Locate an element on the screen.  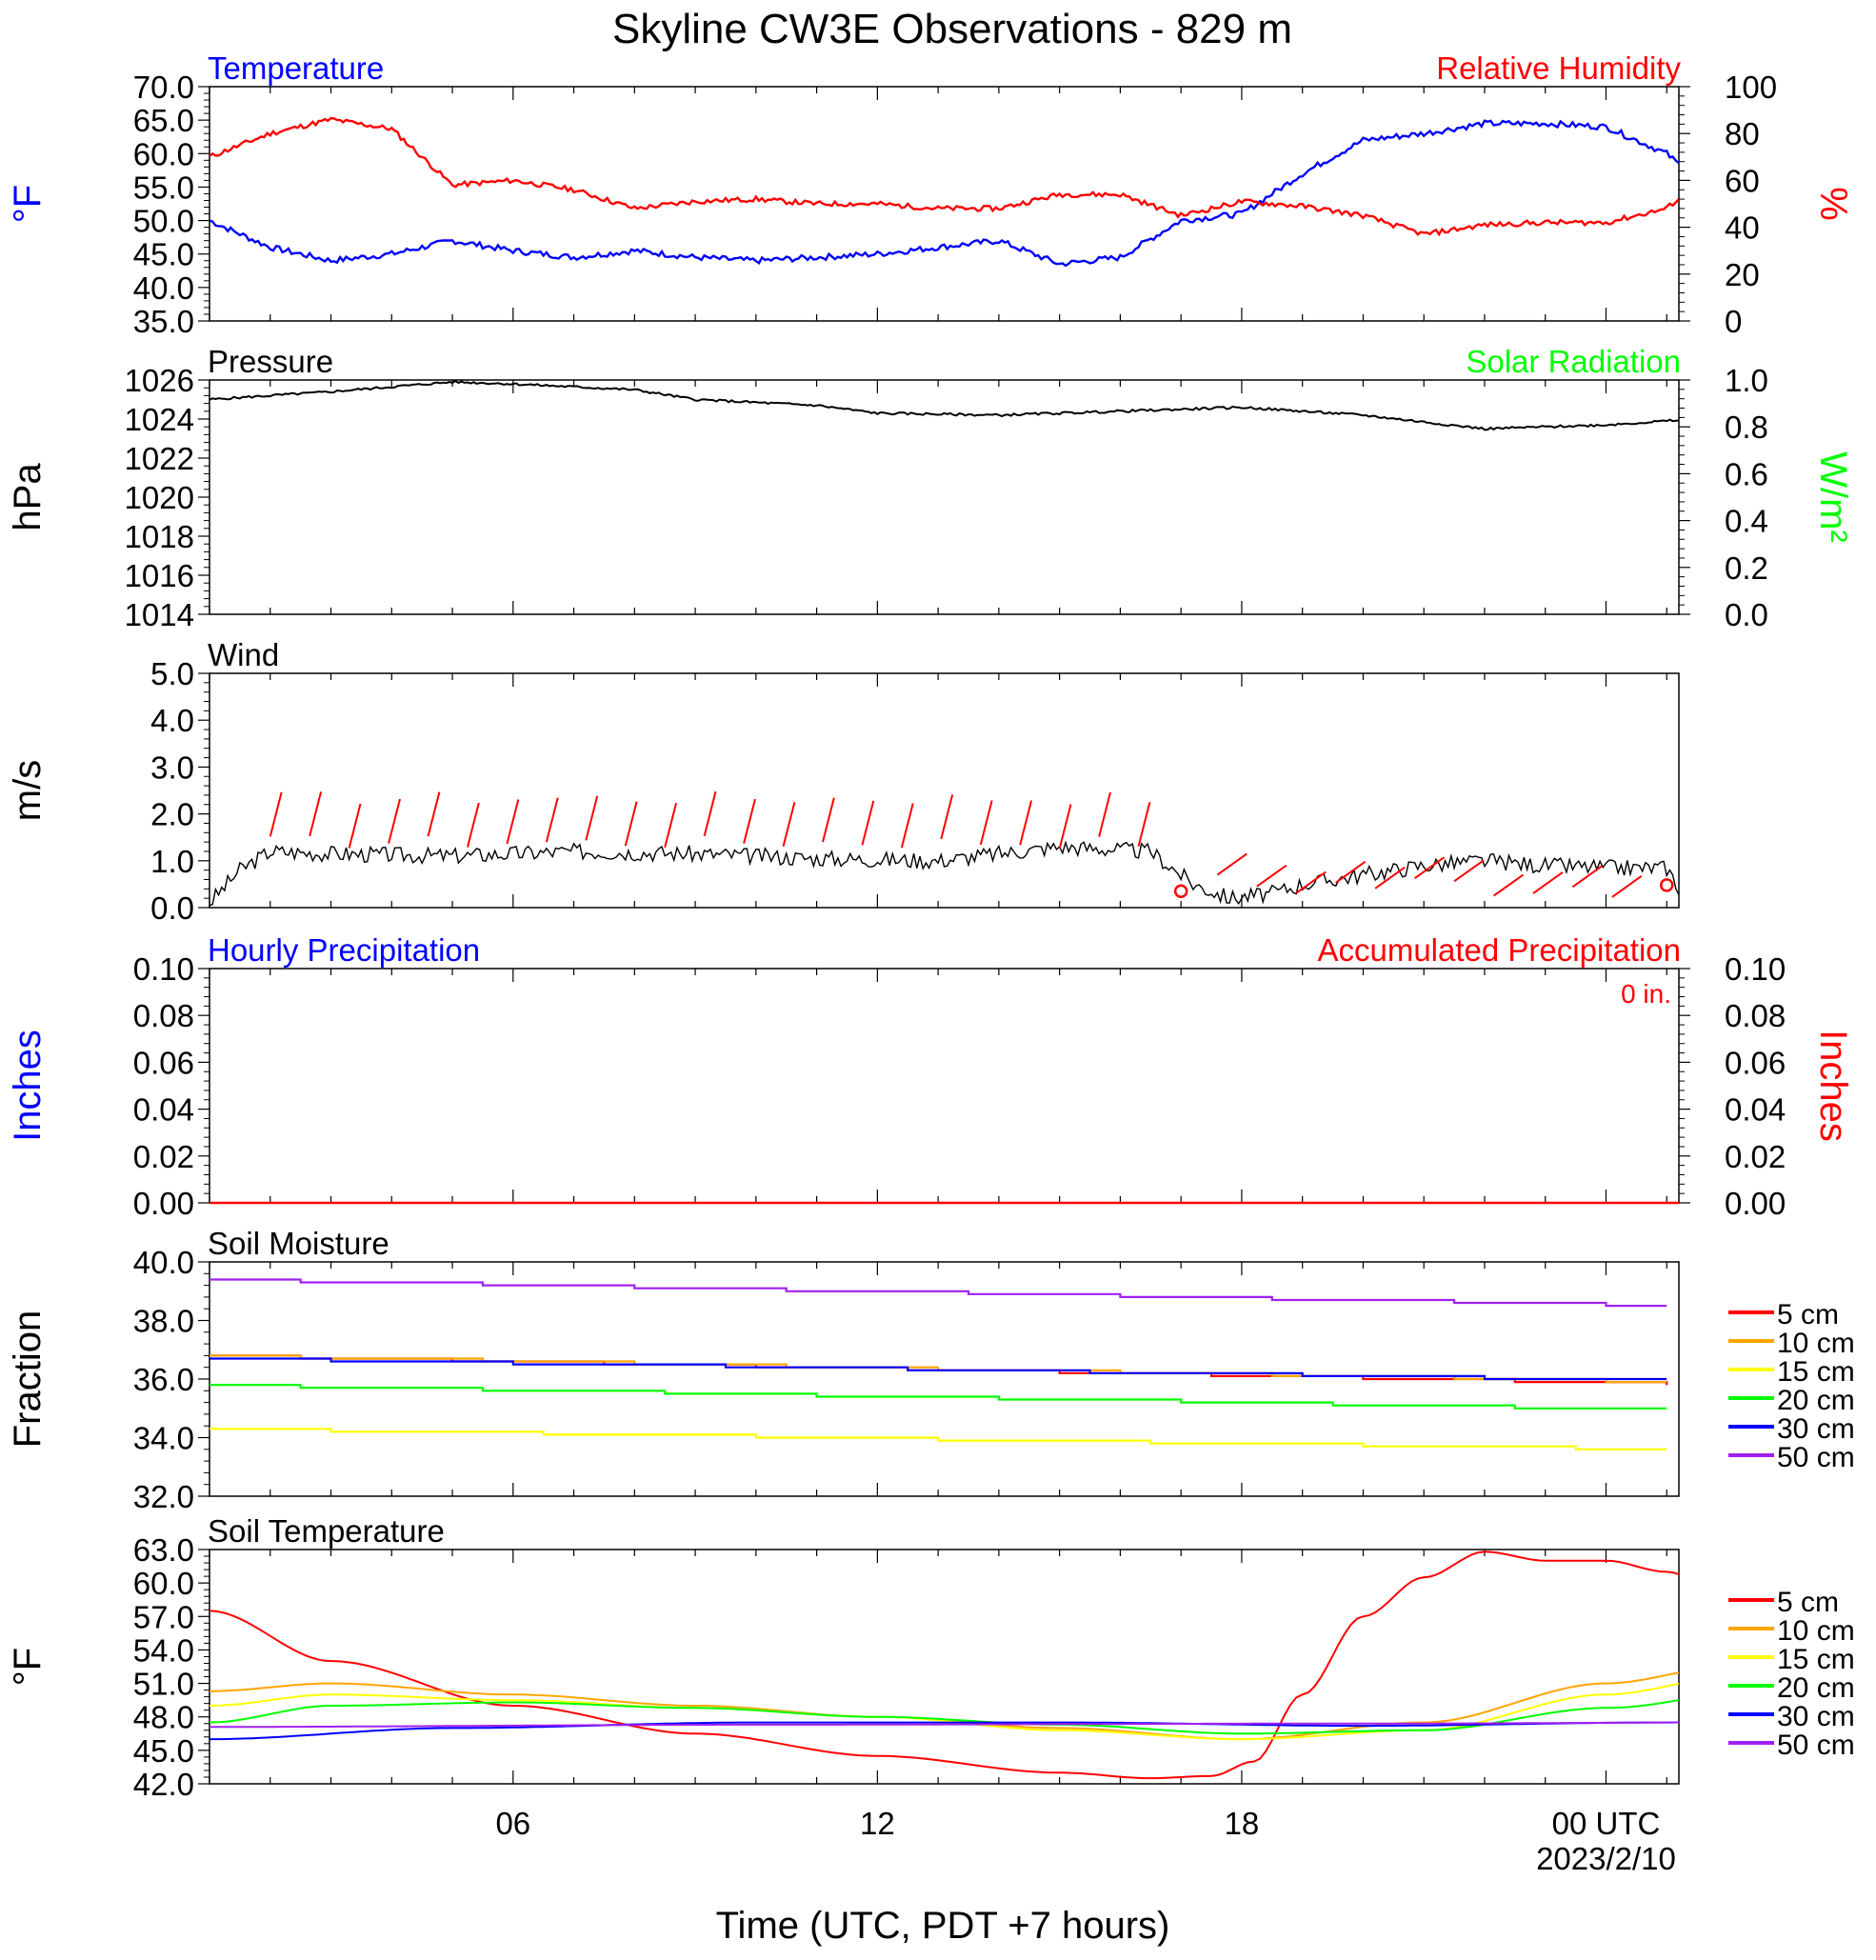
y-tick-label: 2.0 is located at coordinates (172, 814).